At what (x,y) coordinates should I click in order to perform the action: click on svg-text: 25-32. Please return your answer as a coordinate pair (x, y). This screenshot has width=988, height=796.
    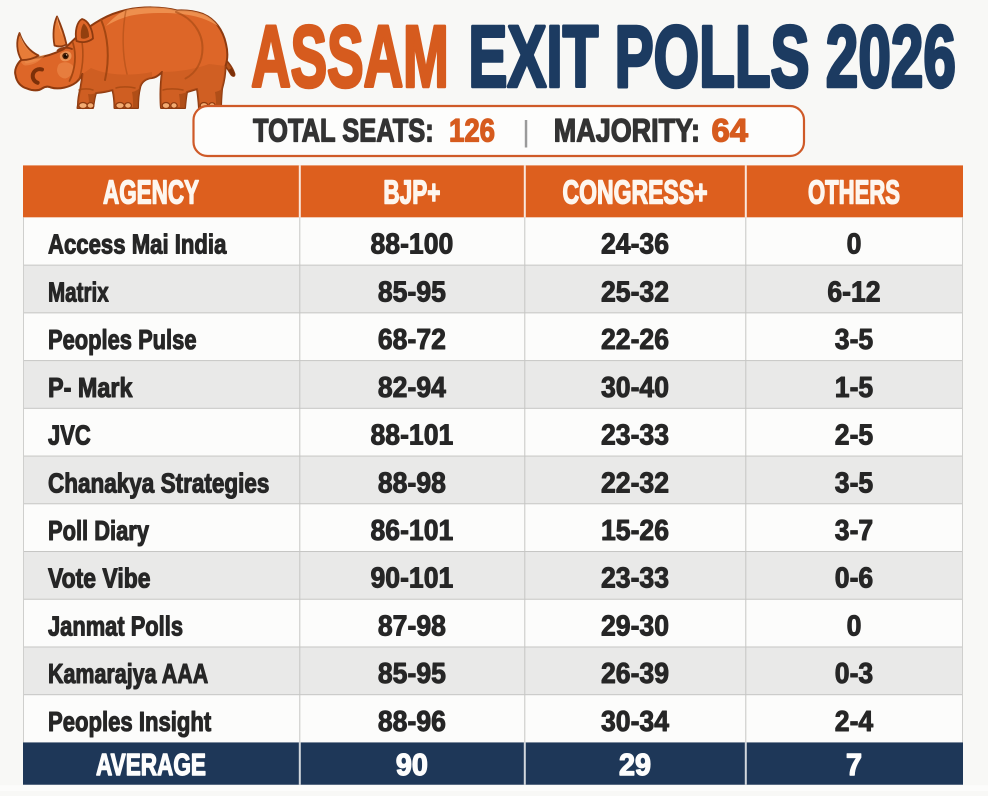
    Looking at the image, I should click on (635, 292).